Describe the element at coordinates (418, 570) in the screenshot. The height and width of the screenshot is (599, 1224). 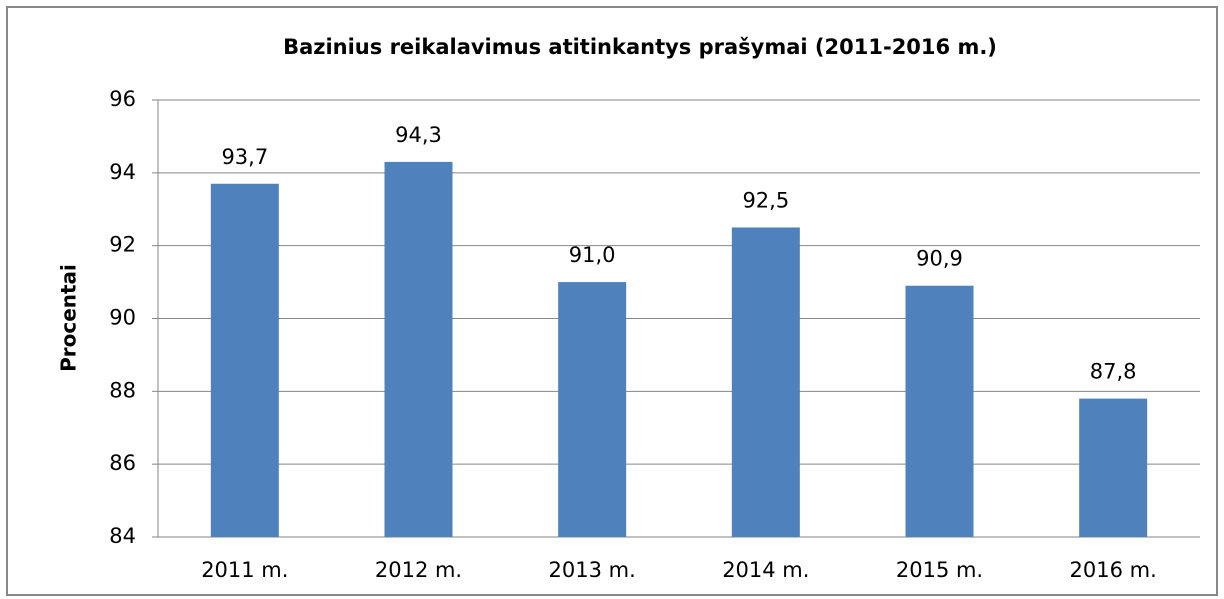
I see `x-tick-label: 2012 m.` at that location.